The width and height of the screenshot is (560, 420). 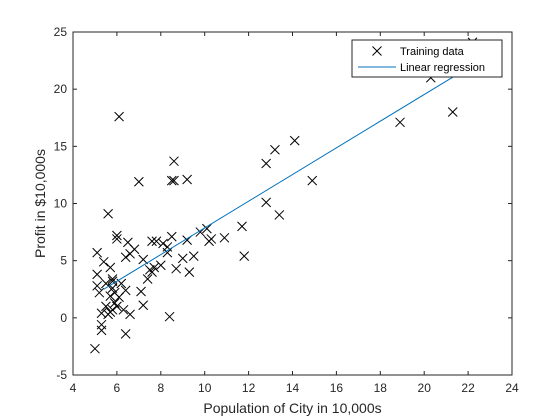 What do you see at coordinates (512, 388) in the screenshot?
I see `x-tick-label: 24` at bounding box center [512, 388].